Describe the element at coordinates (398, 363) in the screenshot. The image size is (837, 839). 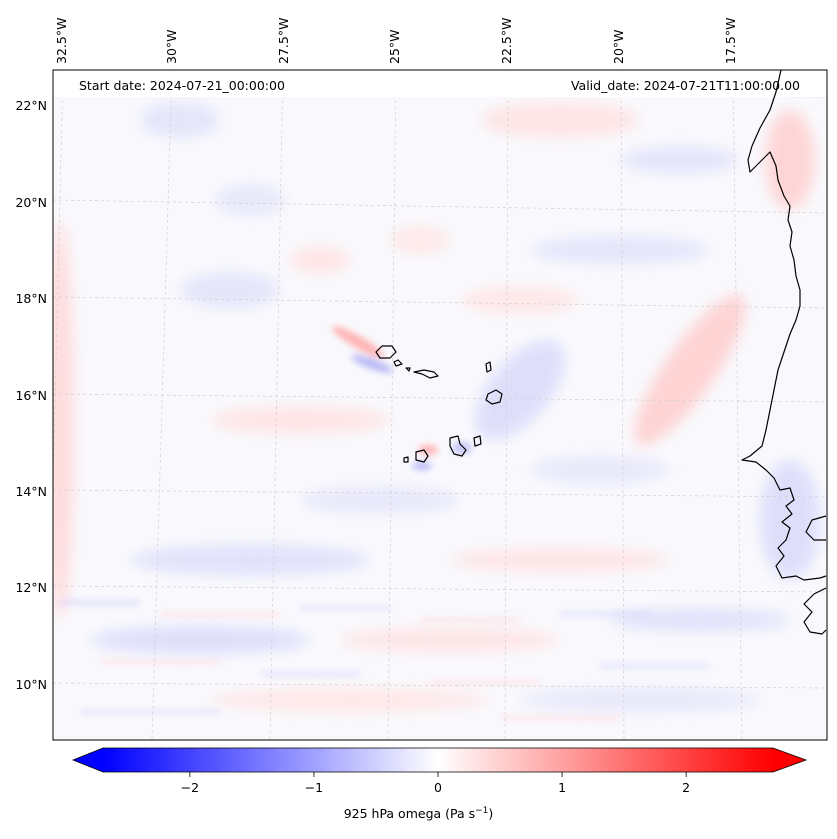
I see `island-sao-vicente` at that location.